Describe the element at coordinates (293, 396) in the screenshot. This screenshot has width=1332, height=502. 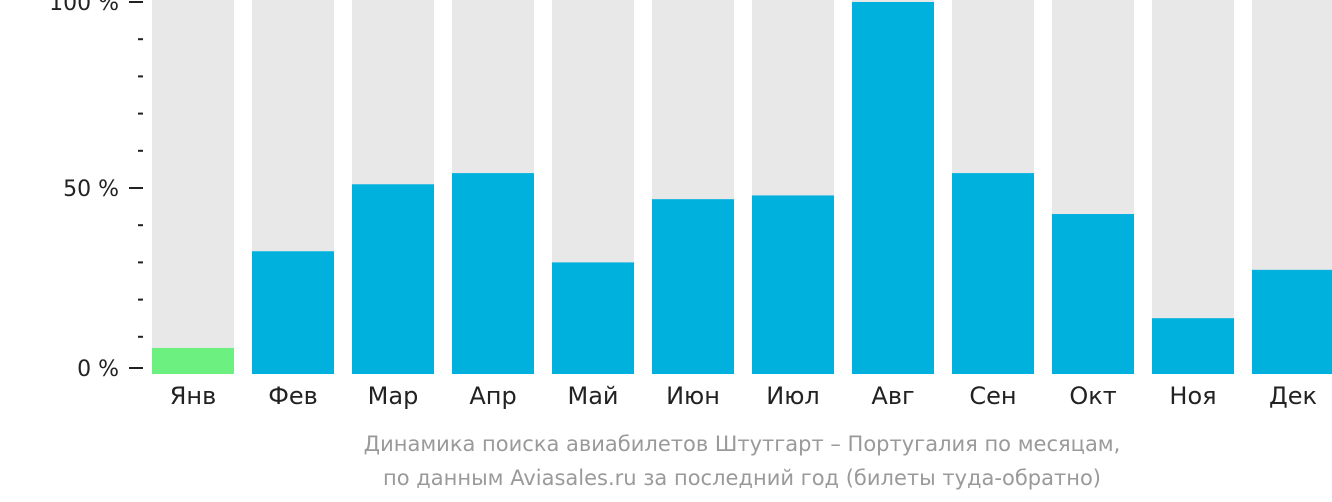
I see `x-tick-label: Фев` at that location.